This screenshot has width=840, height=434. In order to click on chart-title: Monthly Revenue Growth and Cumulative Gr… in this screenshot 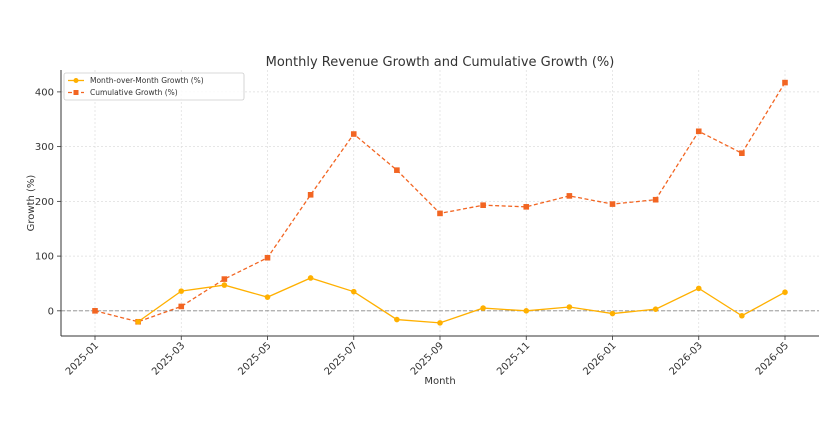, I will do `click(440, 62)`.